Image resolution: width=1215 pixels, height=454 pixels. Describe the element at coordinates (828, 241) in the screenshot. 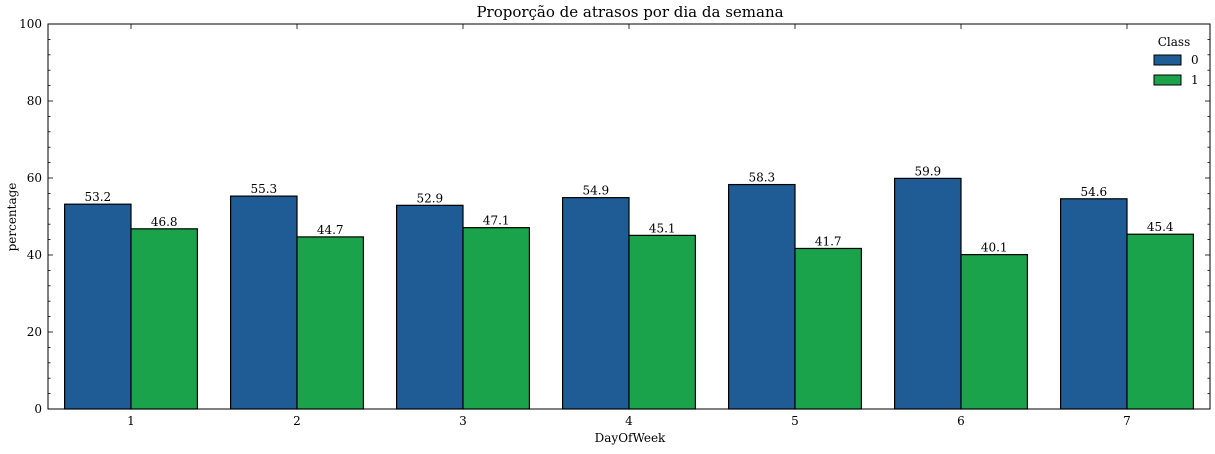

I see `bar-value-label: 41.7` at that location.